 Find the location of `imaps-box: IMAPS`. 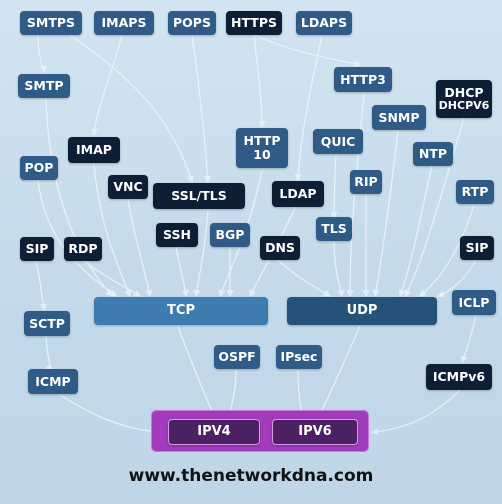

imaps-box: IMAPS is located at coordinates (124, 23).